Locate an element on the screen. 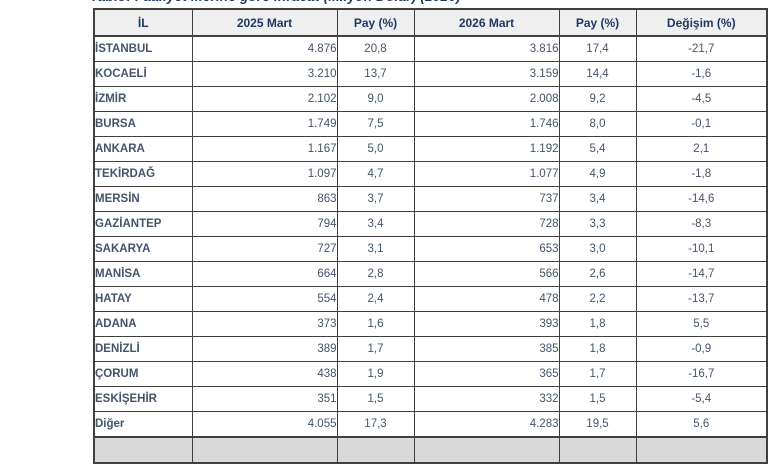 This screenshot has width=780, height=464. share-2026-cell: 19,5 is located at coordinates (597, 424).